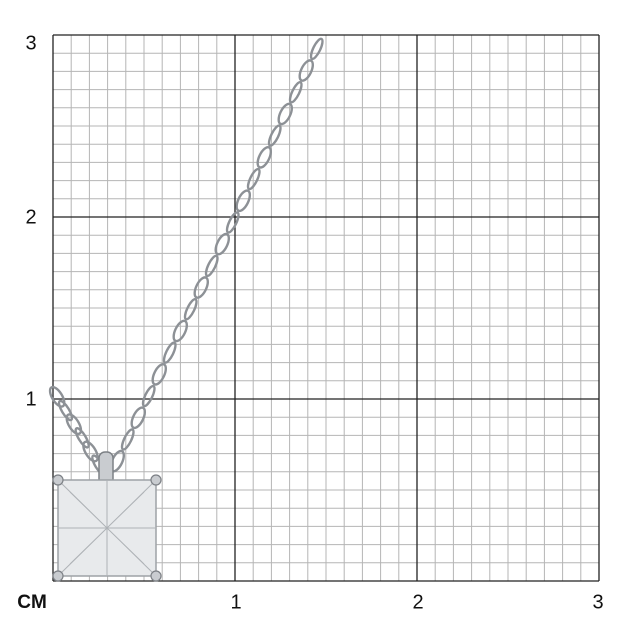  I want to click on x-tick-2: 2, so click(418, 602).